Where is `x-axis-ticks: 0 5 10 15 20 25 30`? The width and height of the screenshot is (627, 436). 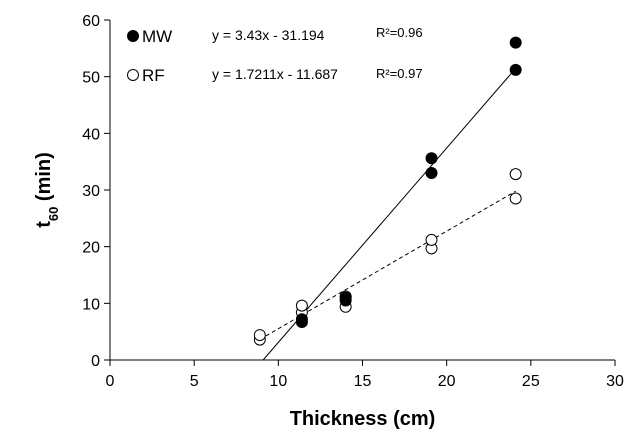
x-axis-ticks: 0 5 10 15 20 25 30 is located at coordinates (365, 375).